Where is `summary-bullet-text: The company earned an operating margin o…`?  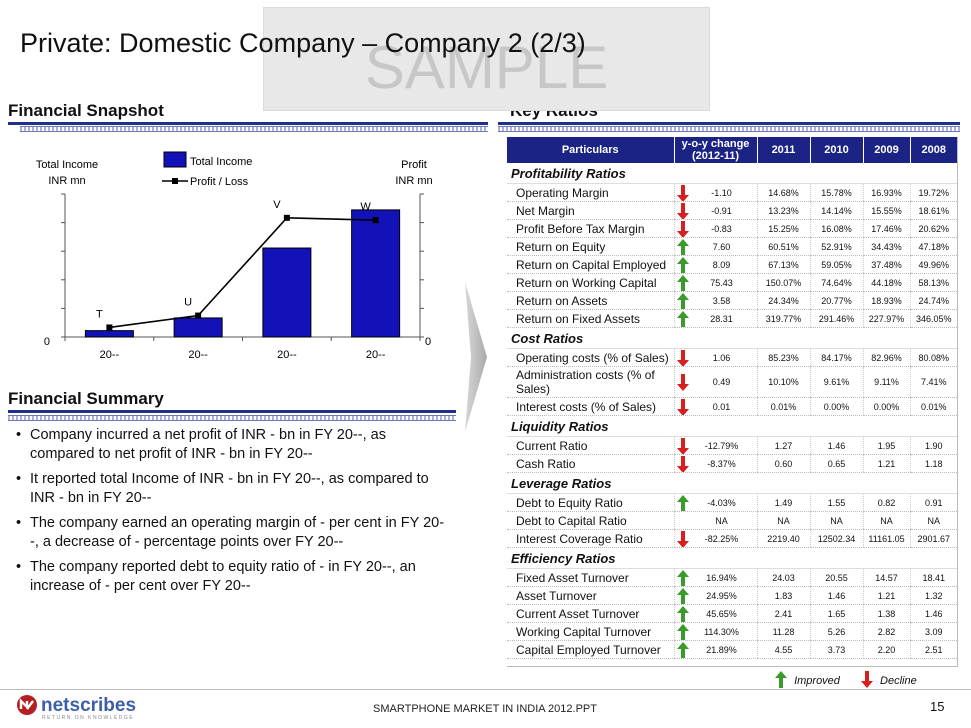
summary-bullet-text: The company earned an operating margin o… is located at coordinates (237, 532).